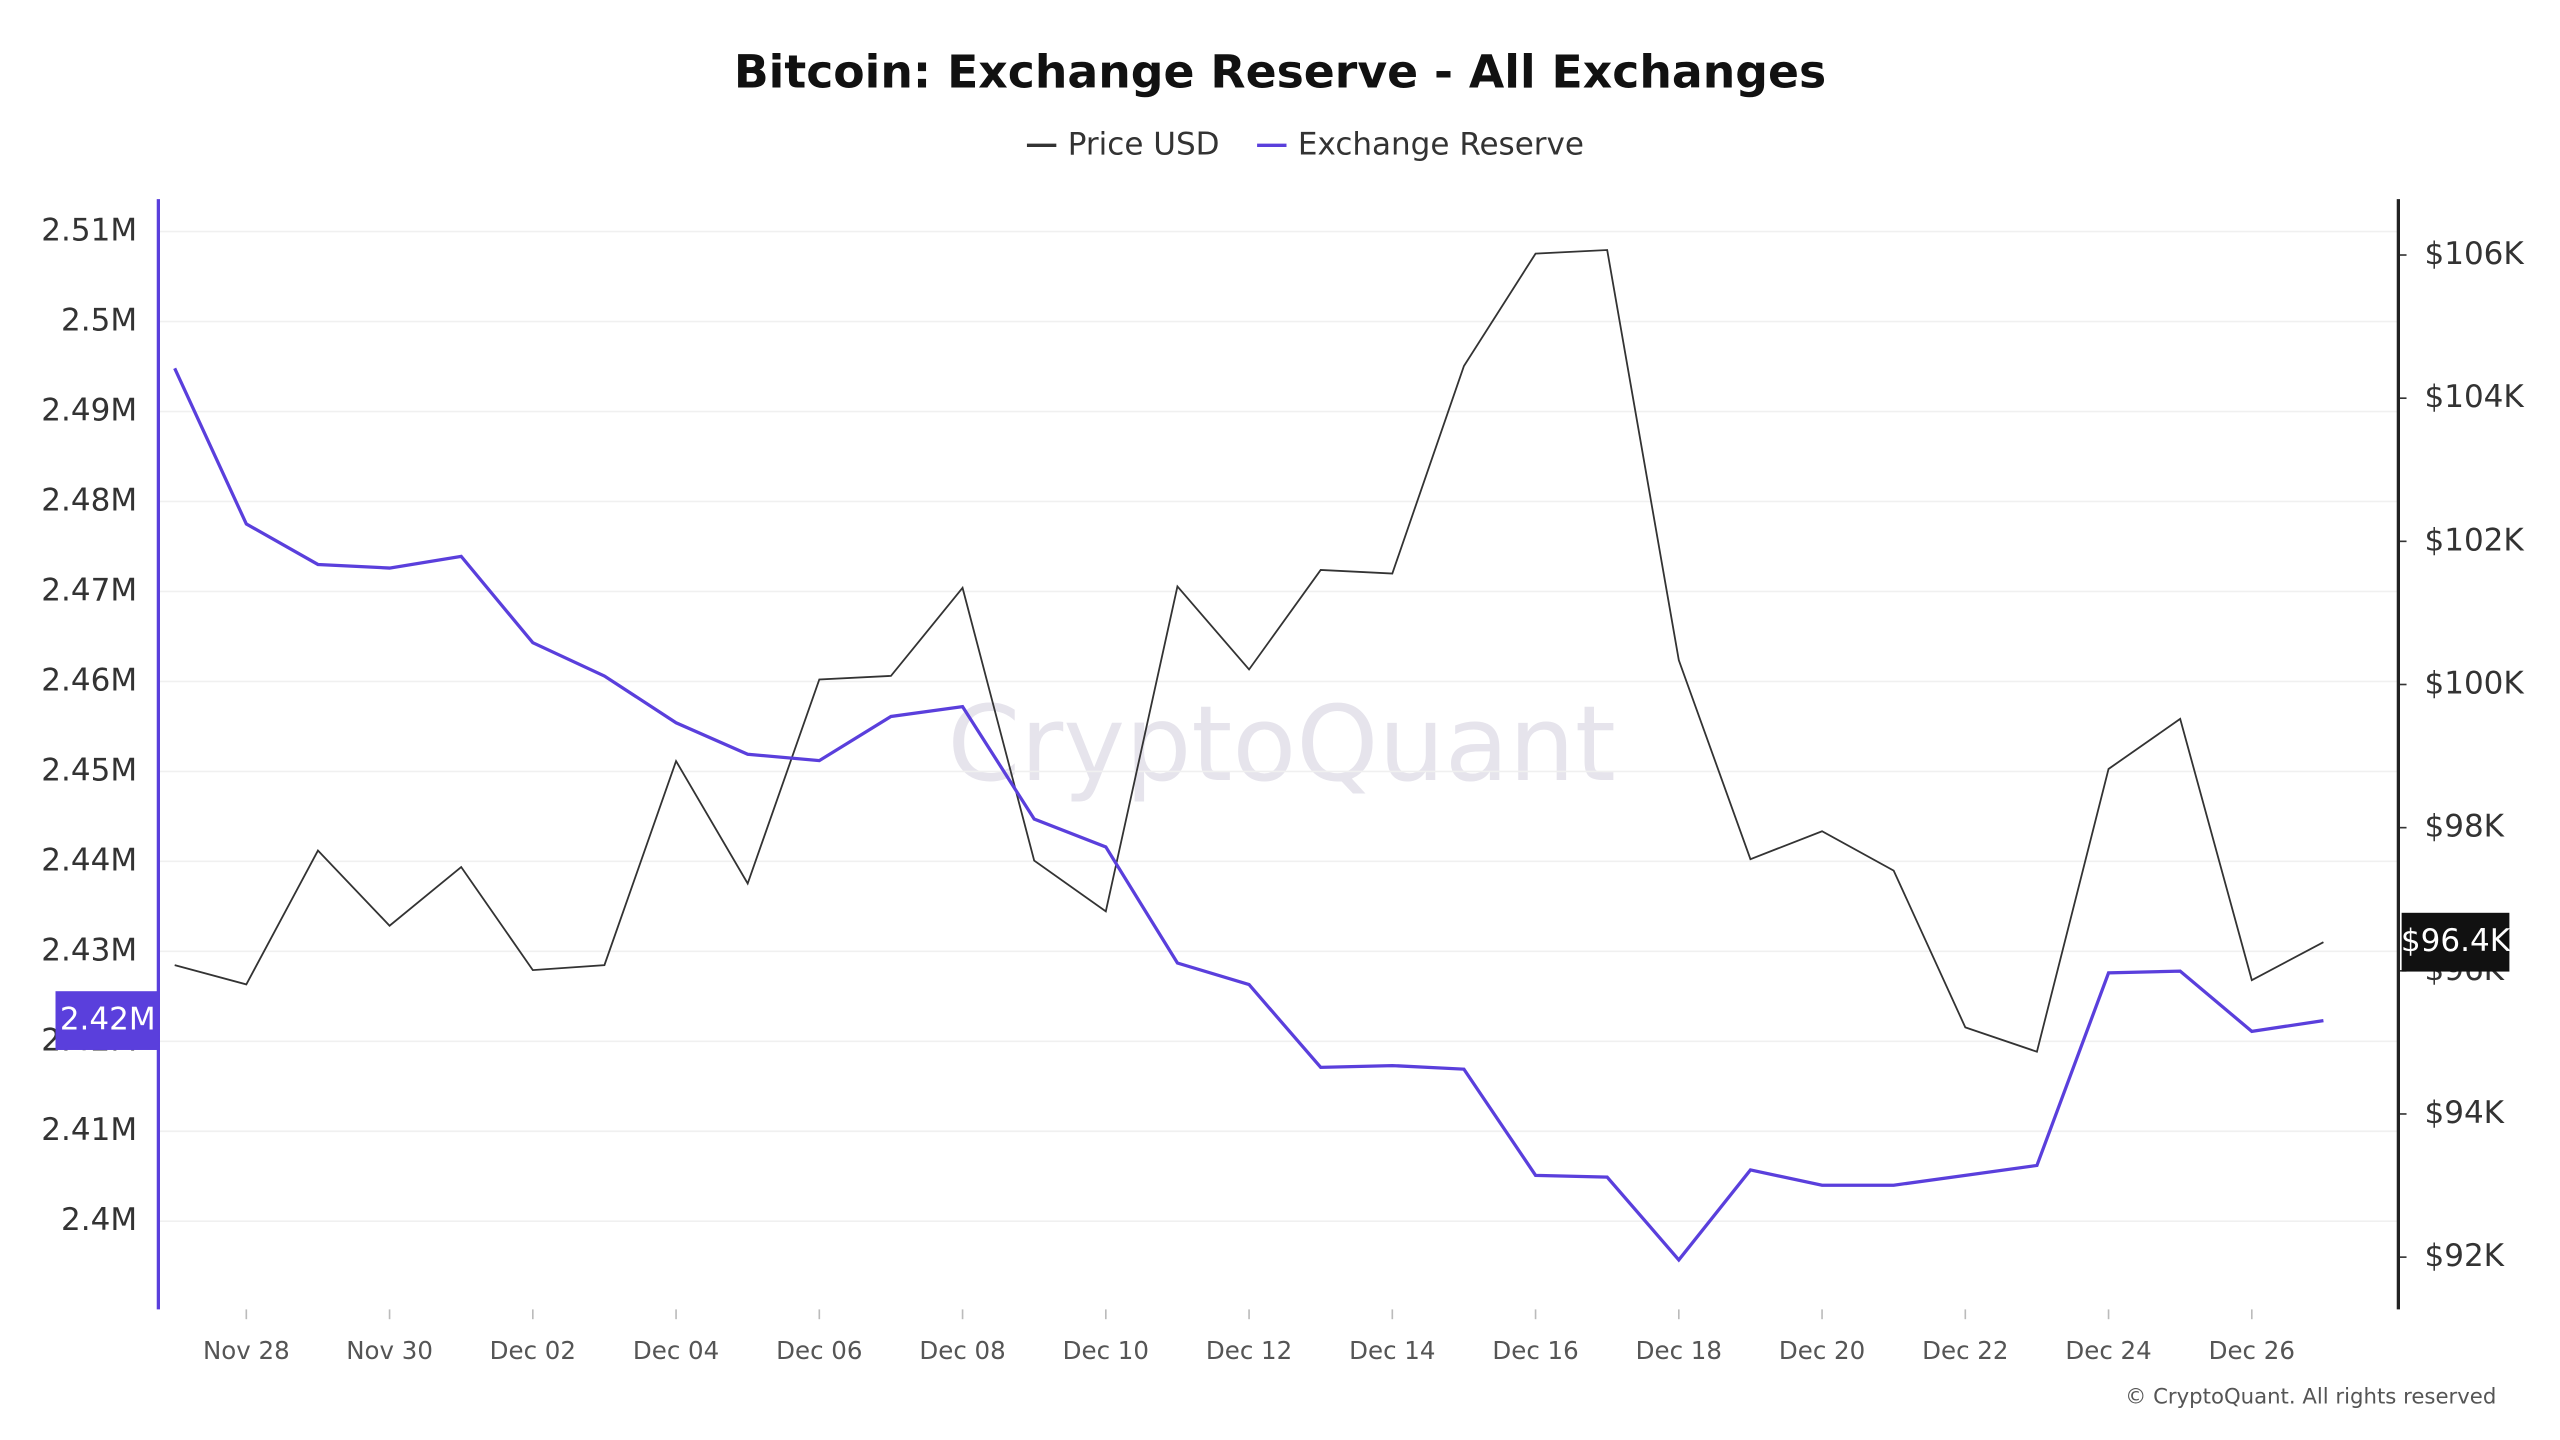  I want to click on y-tick-label: 2.5M, so click(99, 321).